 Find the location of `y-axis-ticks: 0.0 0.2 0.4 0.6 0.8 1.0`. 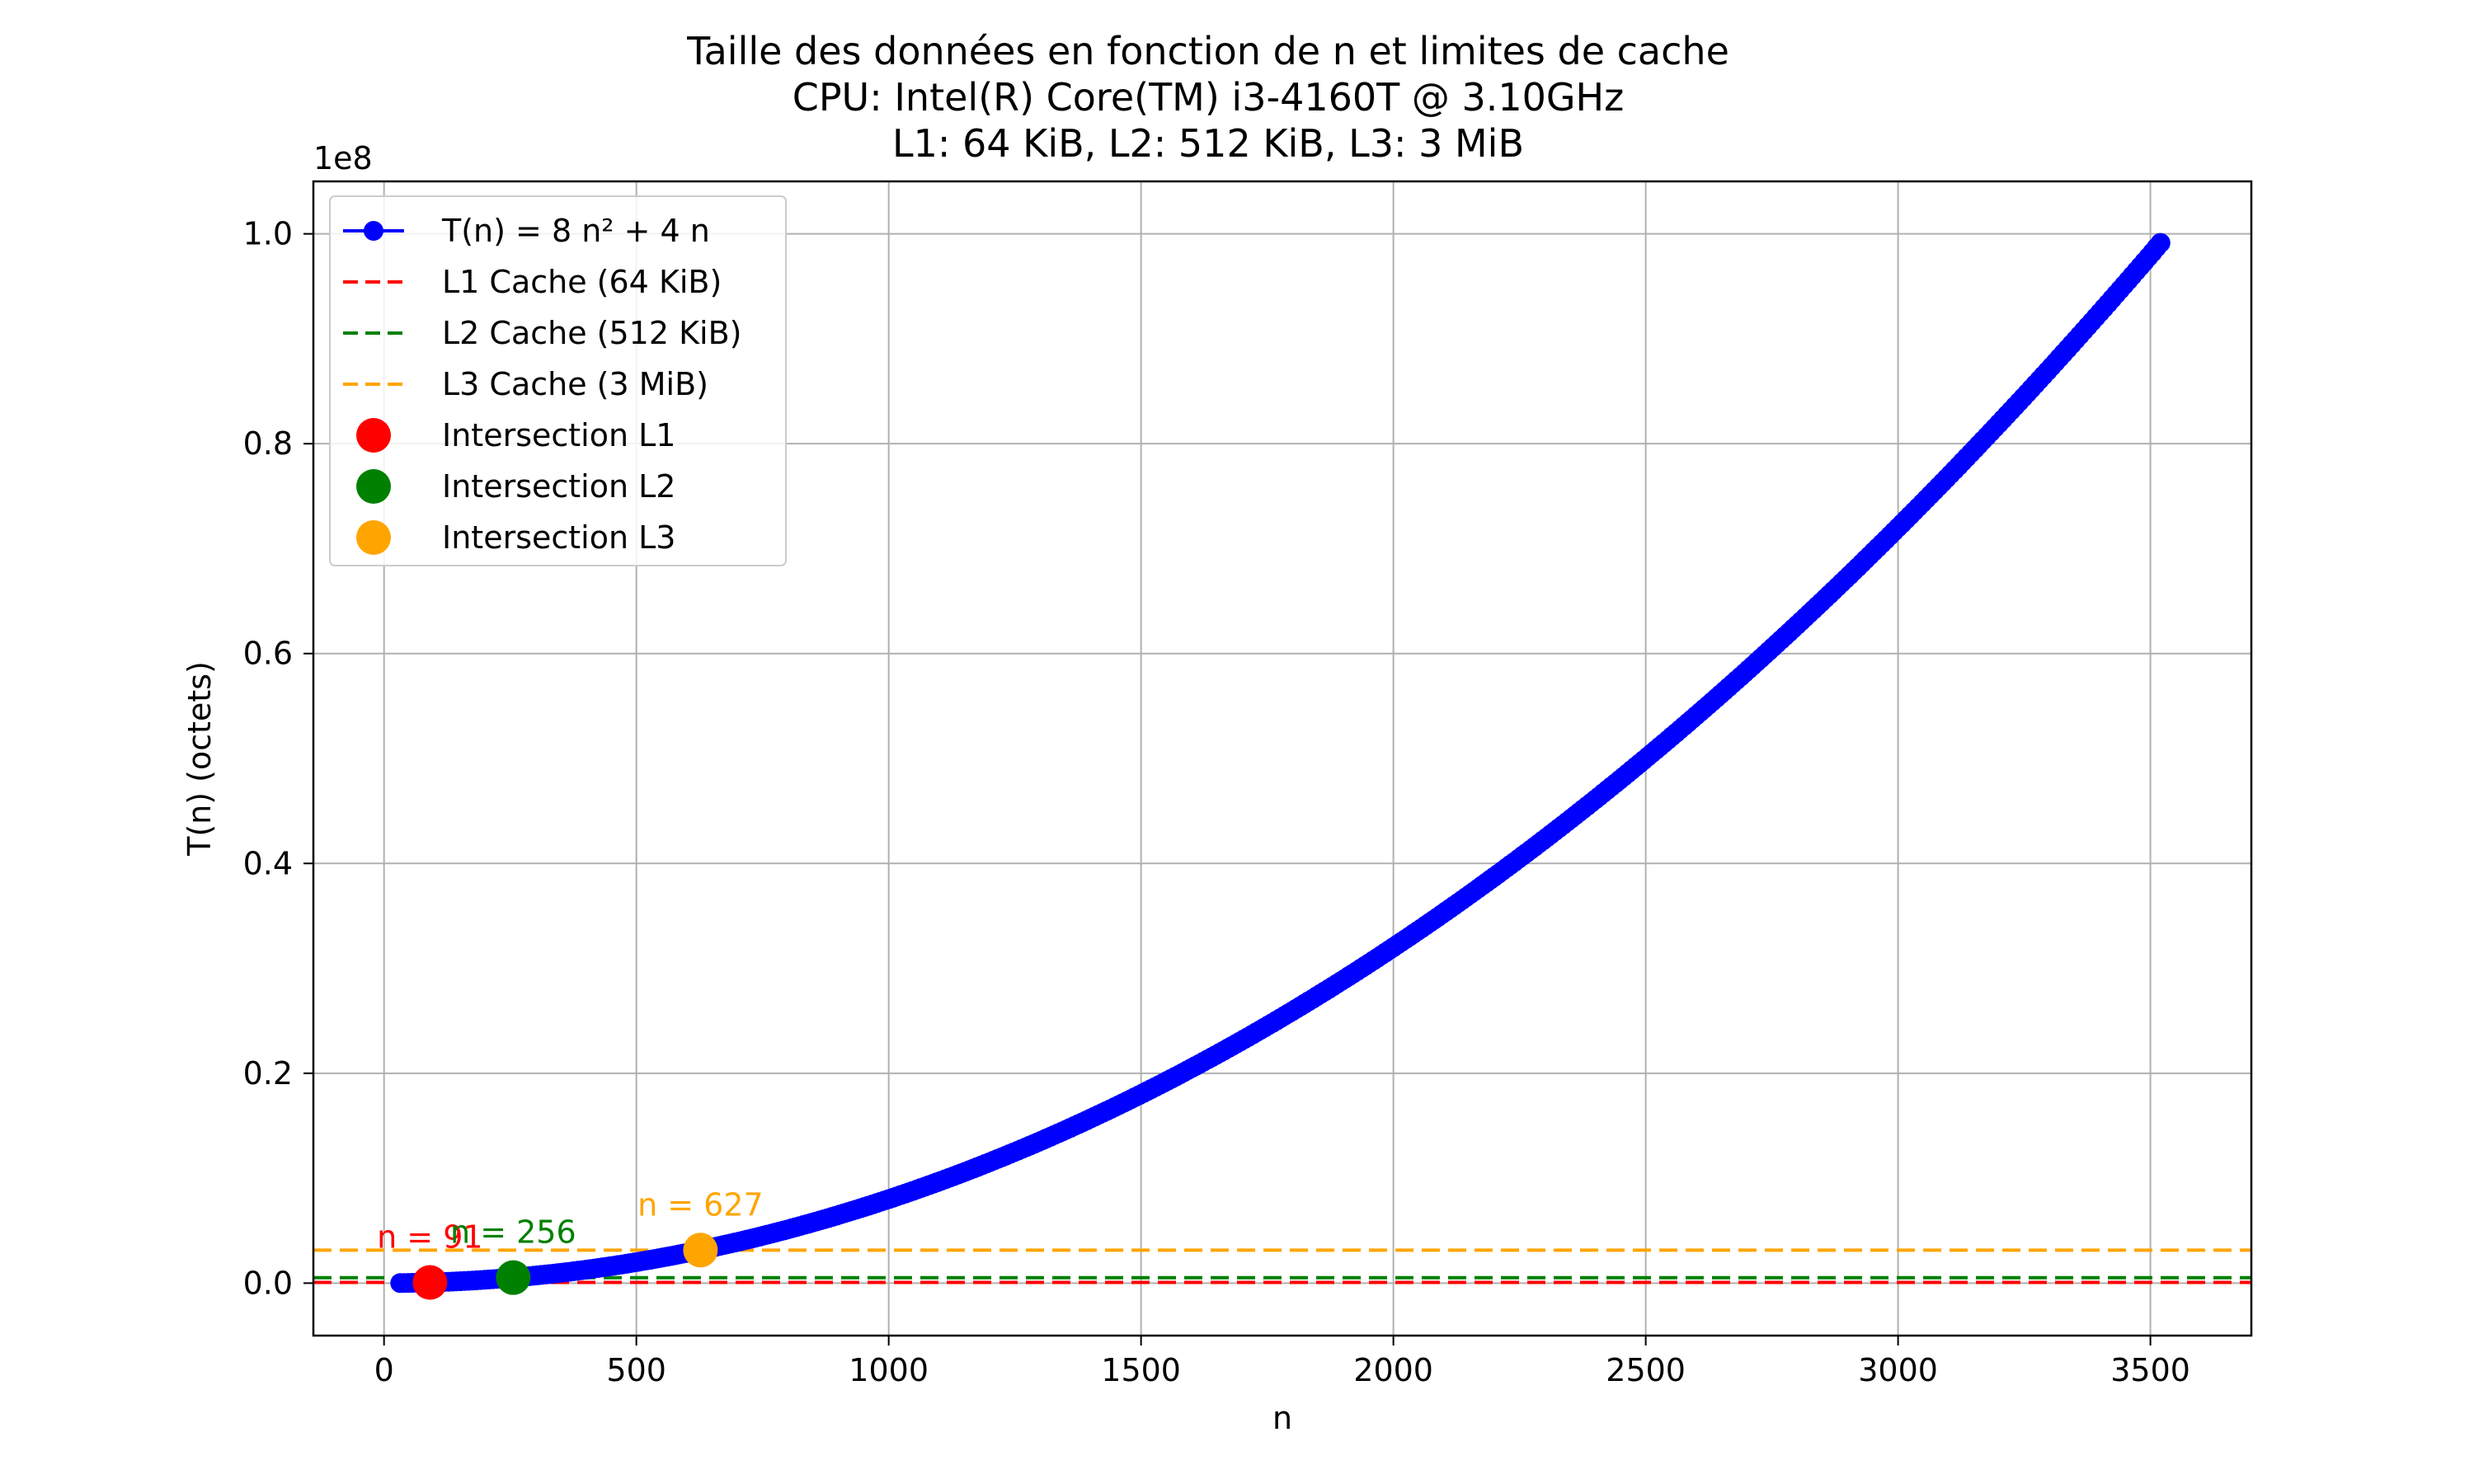

y-axis-ticks: 0.0 0.2 0.4 0.6 0.8 1.0 is located at coordinates (278, 758).